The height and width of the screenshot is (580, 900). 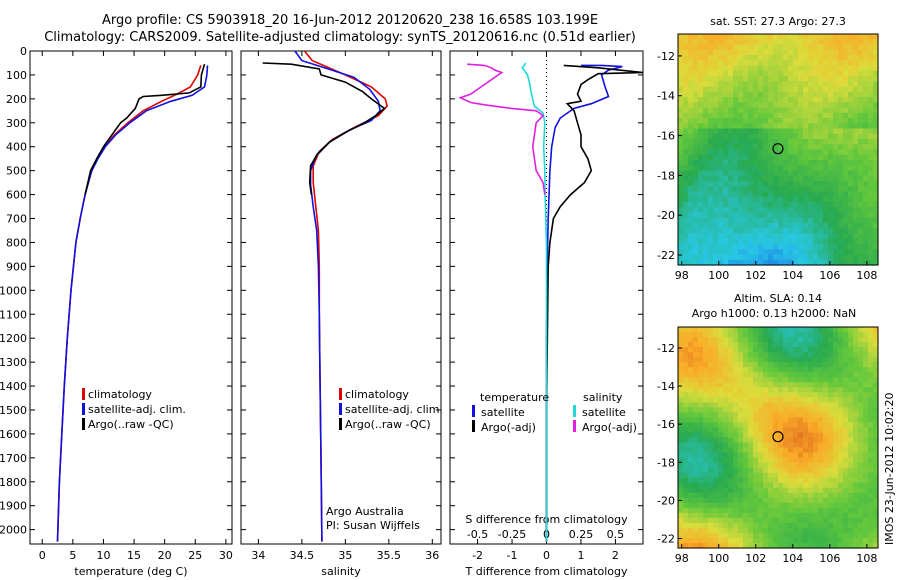 I want to click on series-line-argo-raw-qc-, so click(x=145, y=129).